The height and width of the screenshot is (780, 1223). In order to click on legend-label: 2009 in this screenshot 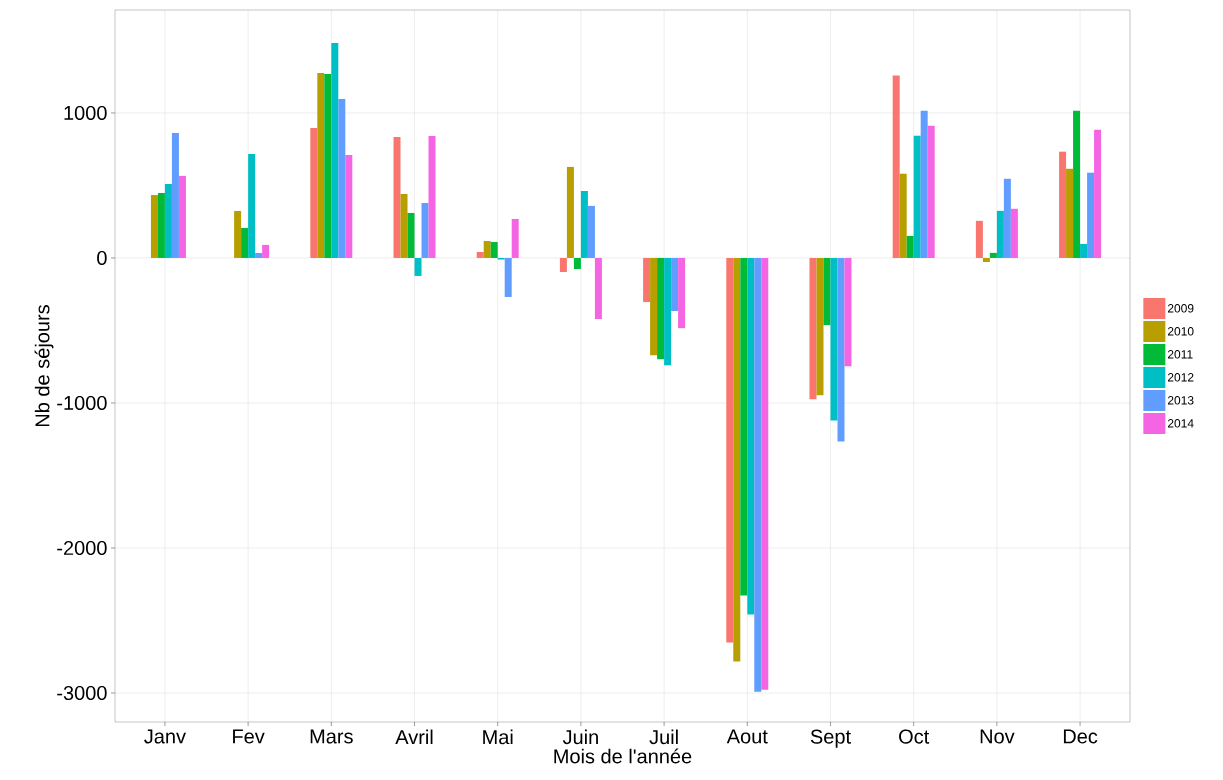, I will do `click(1180, 308)`.